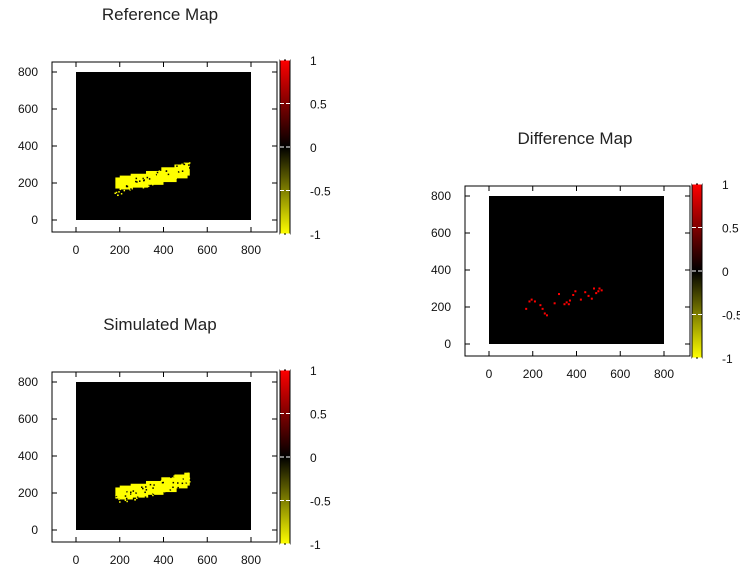  What do you see at coordinates (163, 456) in the screenshot?
I see `heatmap-background` at bounding box center [163, 456].